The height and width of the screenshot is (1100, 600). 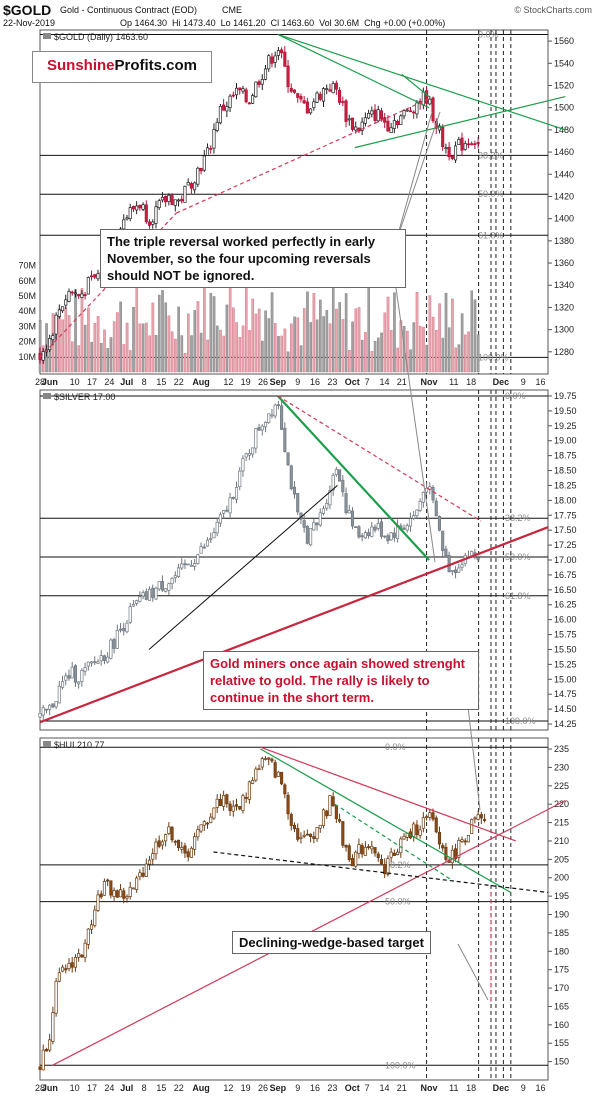 I want to click on y-tick-label: 190, so click(x=561, y=915).